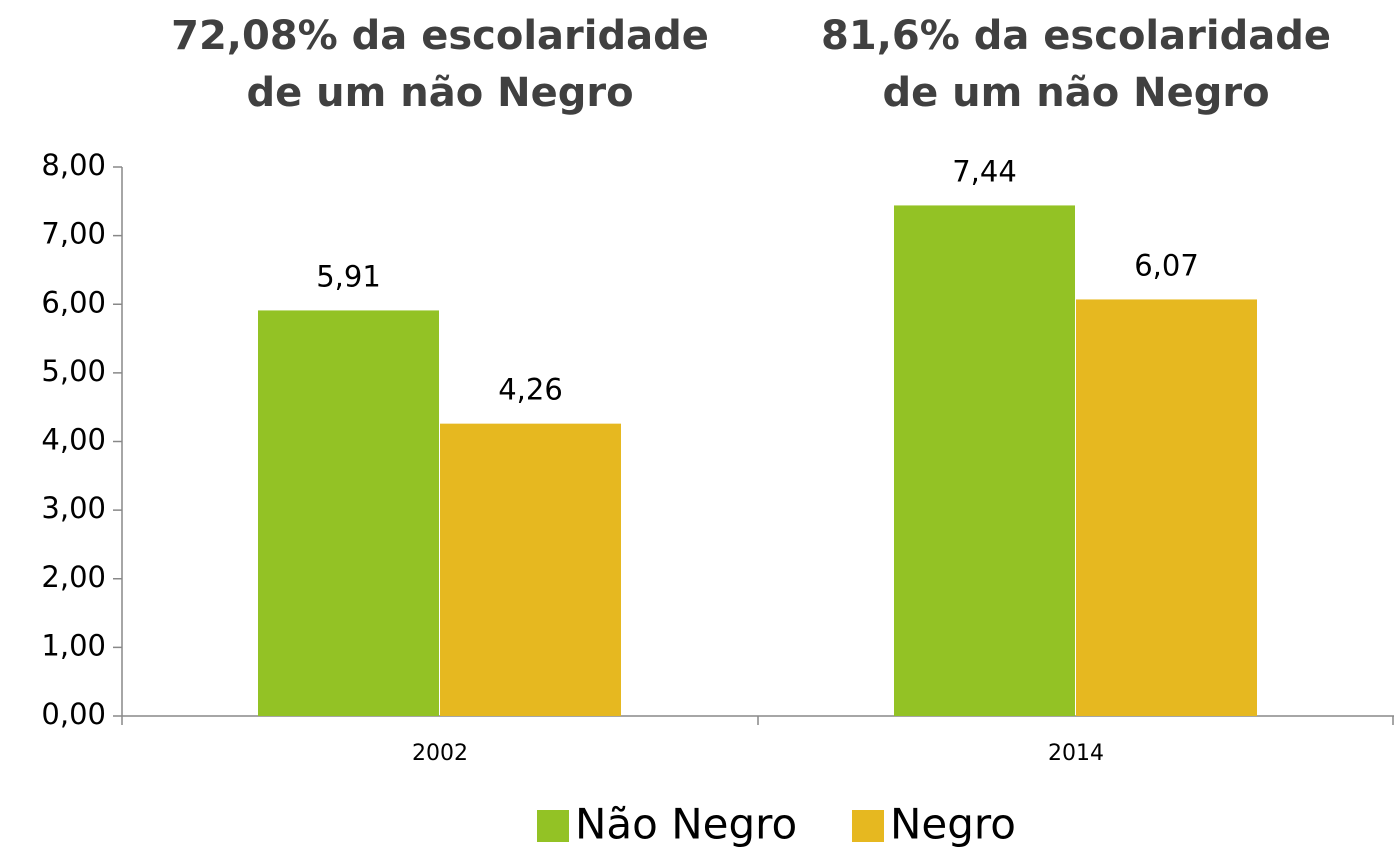 This screenshot has height=850, width=1394. Describe the element at coordinates (73, 440) in the screenshot. I see `y-tick-label: 4,00` at that location.